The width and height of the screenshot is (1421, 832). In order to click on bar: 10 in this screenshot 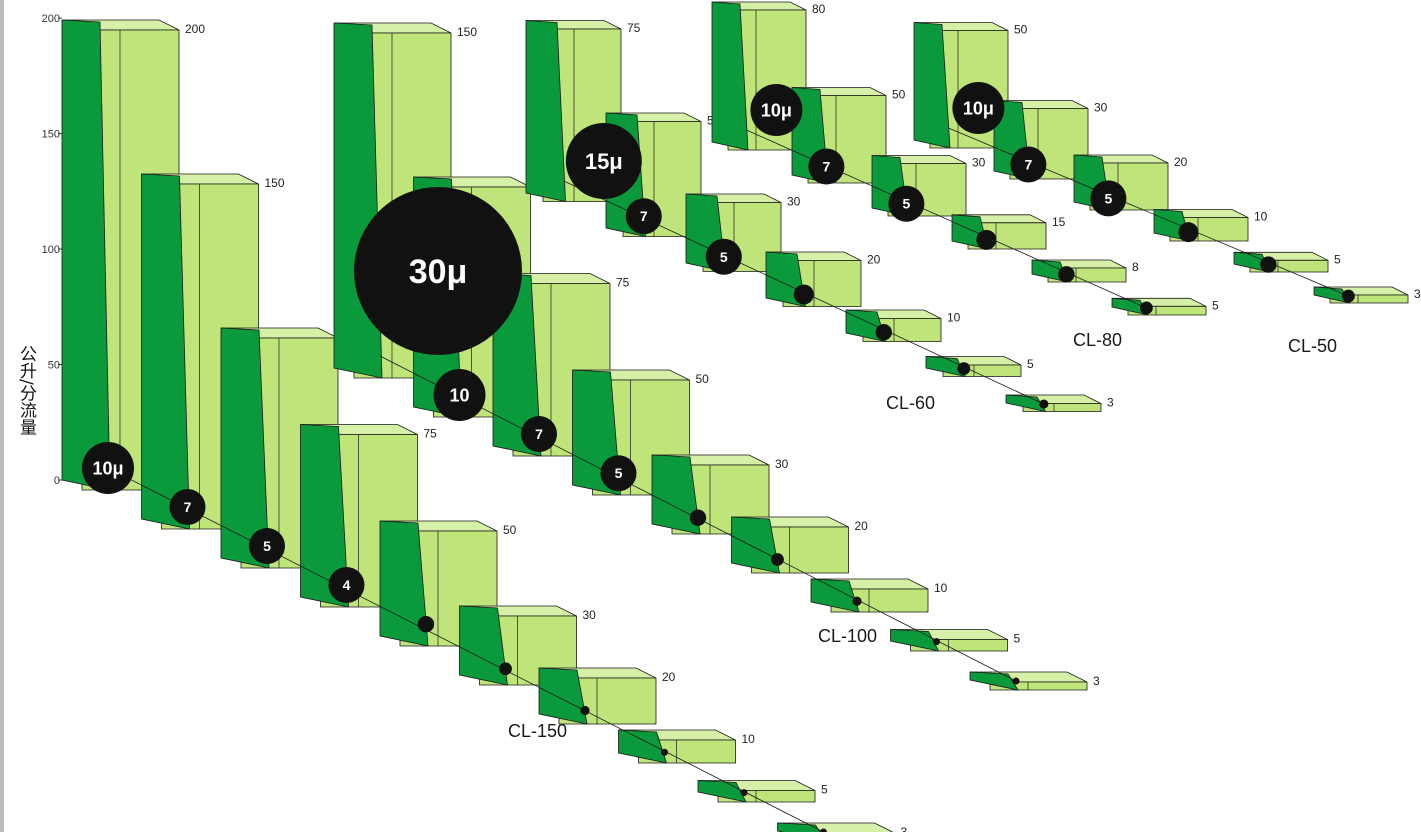, I will do `click(1210, 225)`.